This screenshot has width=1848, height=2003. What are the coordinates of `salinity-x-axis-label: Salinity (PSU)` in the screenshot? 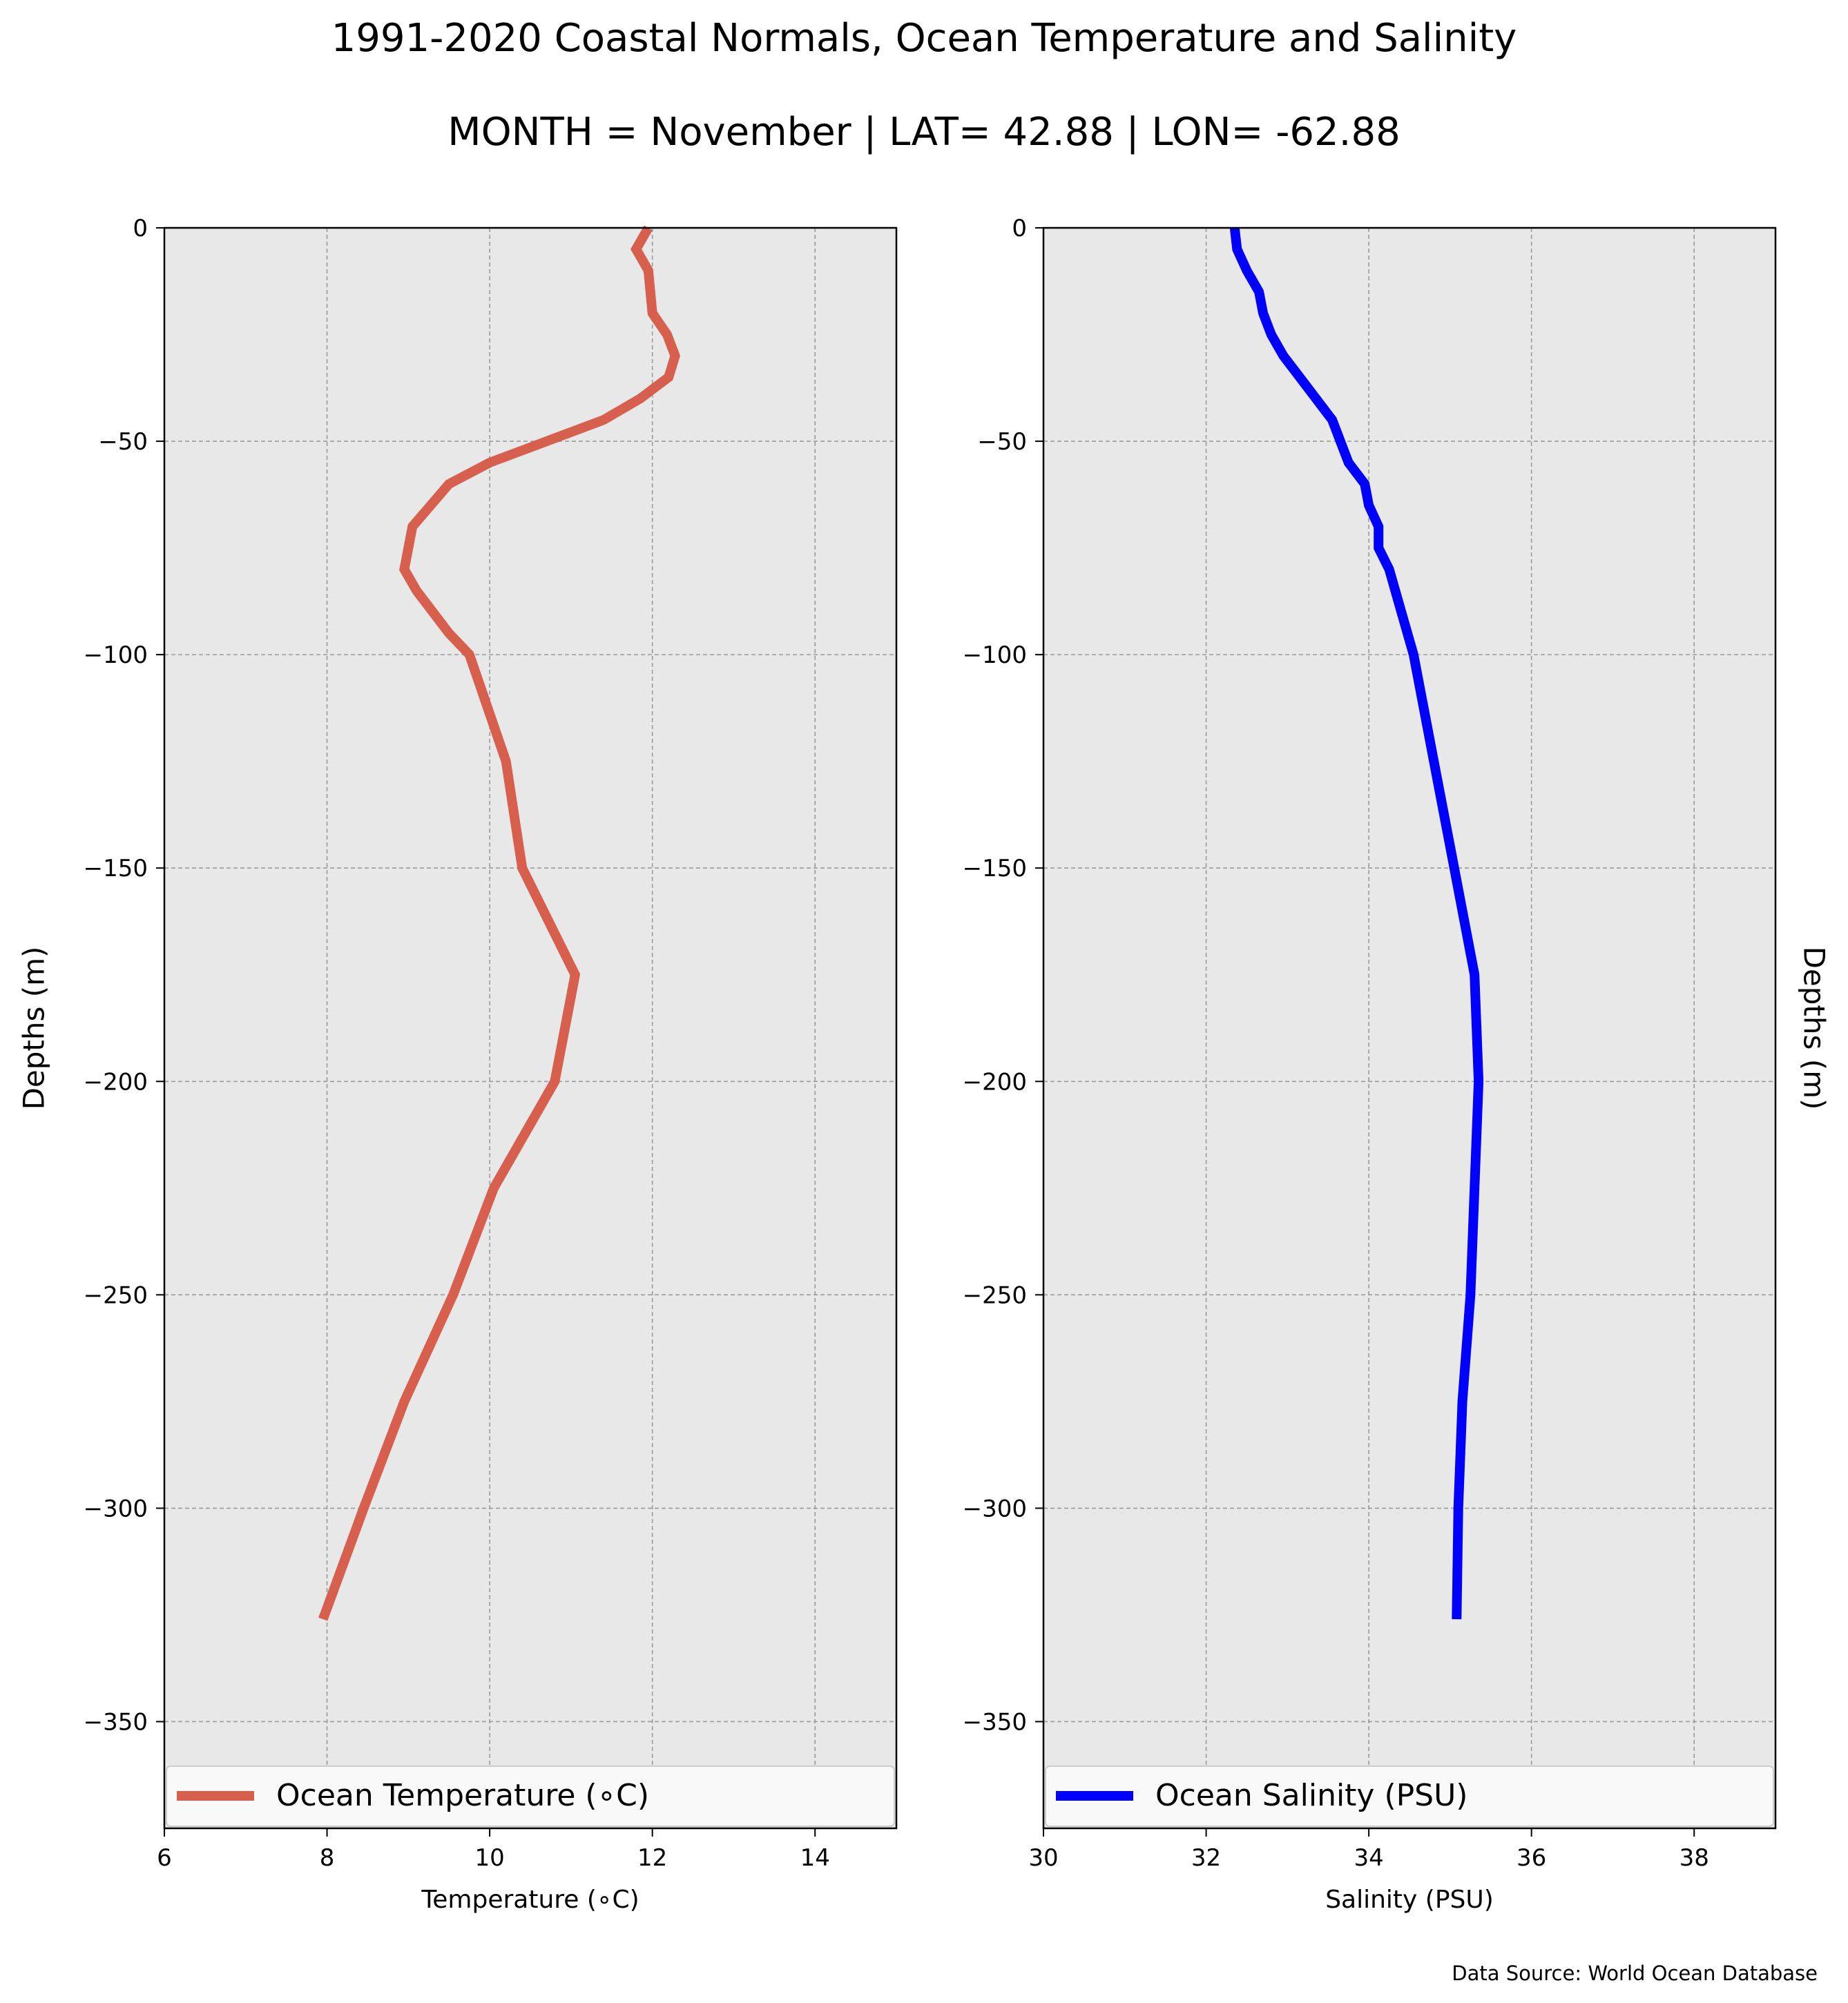 It's located at (1409, 1900).